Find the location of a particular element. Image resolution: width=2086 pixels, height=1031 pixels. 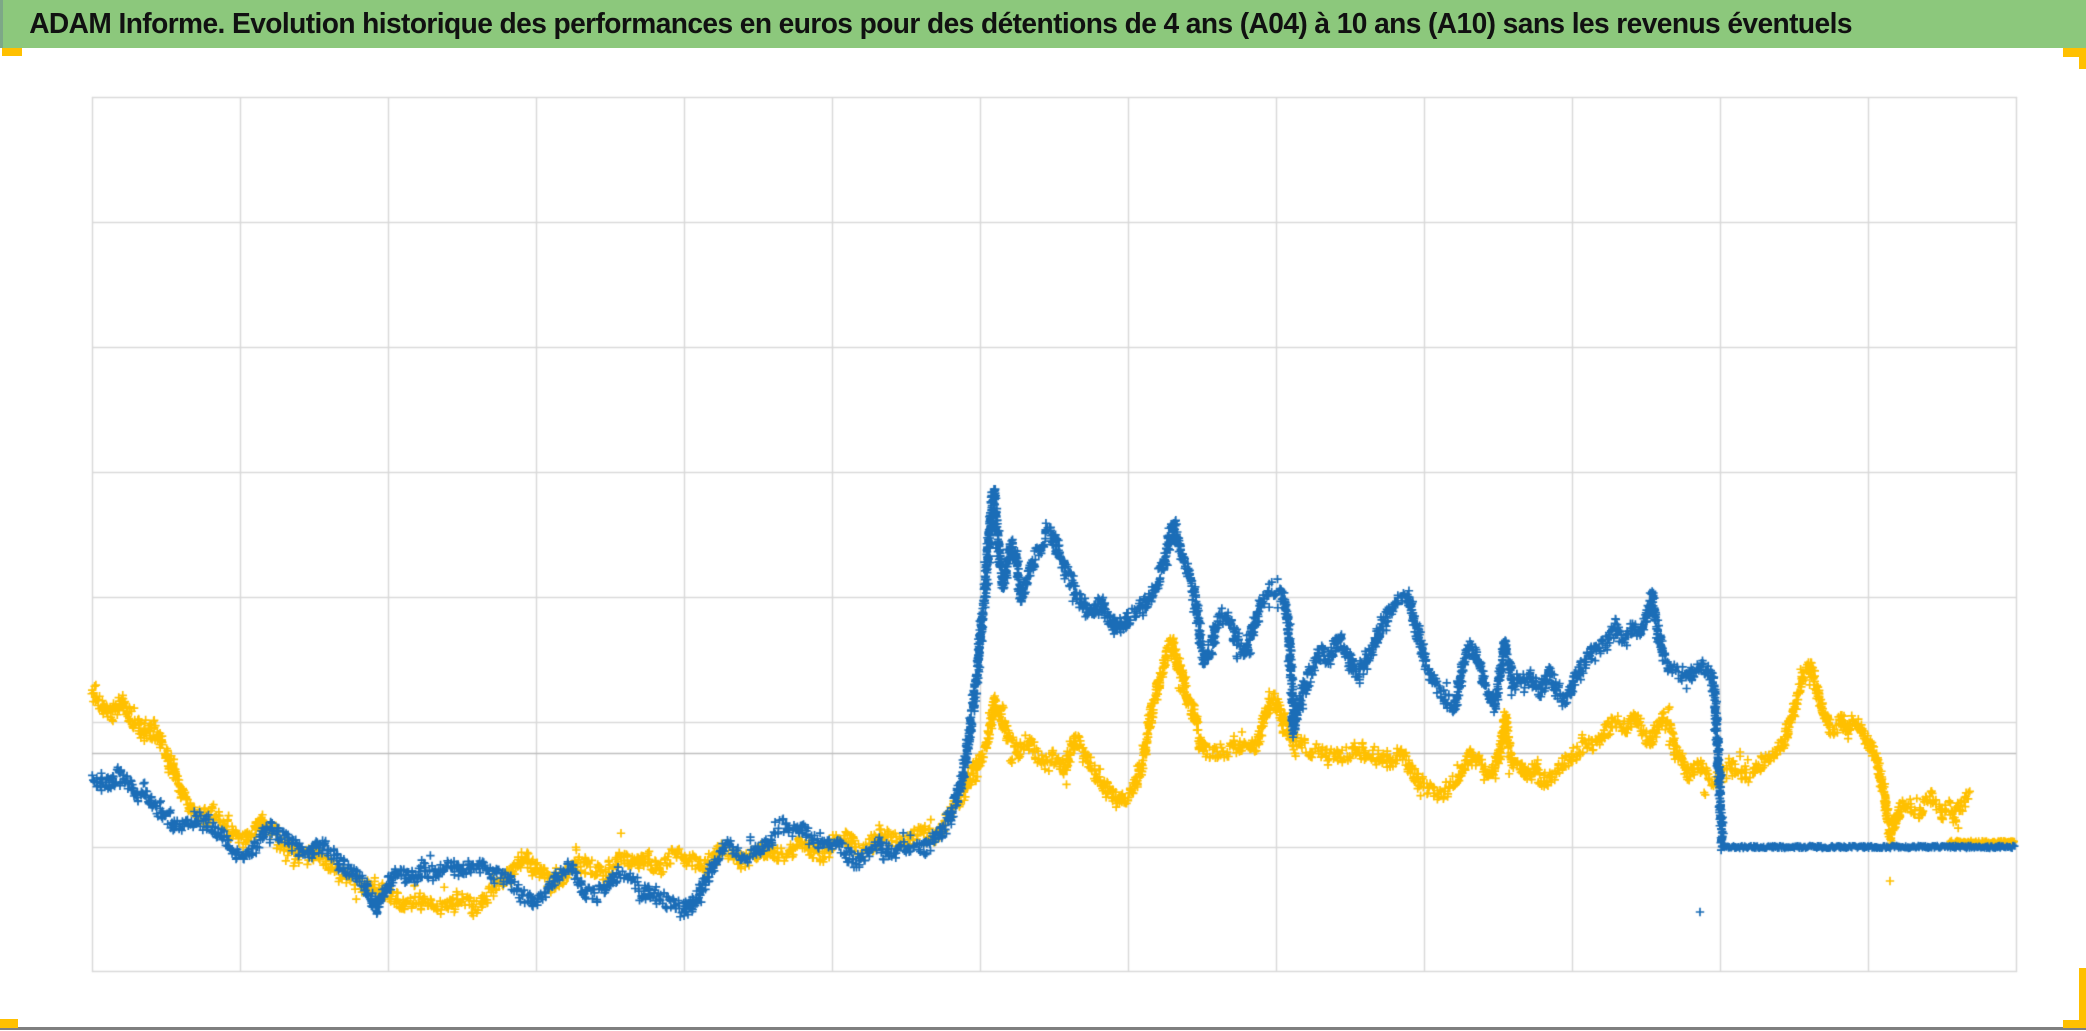

corner-mark-top-left is located at coordinates (12, 52).